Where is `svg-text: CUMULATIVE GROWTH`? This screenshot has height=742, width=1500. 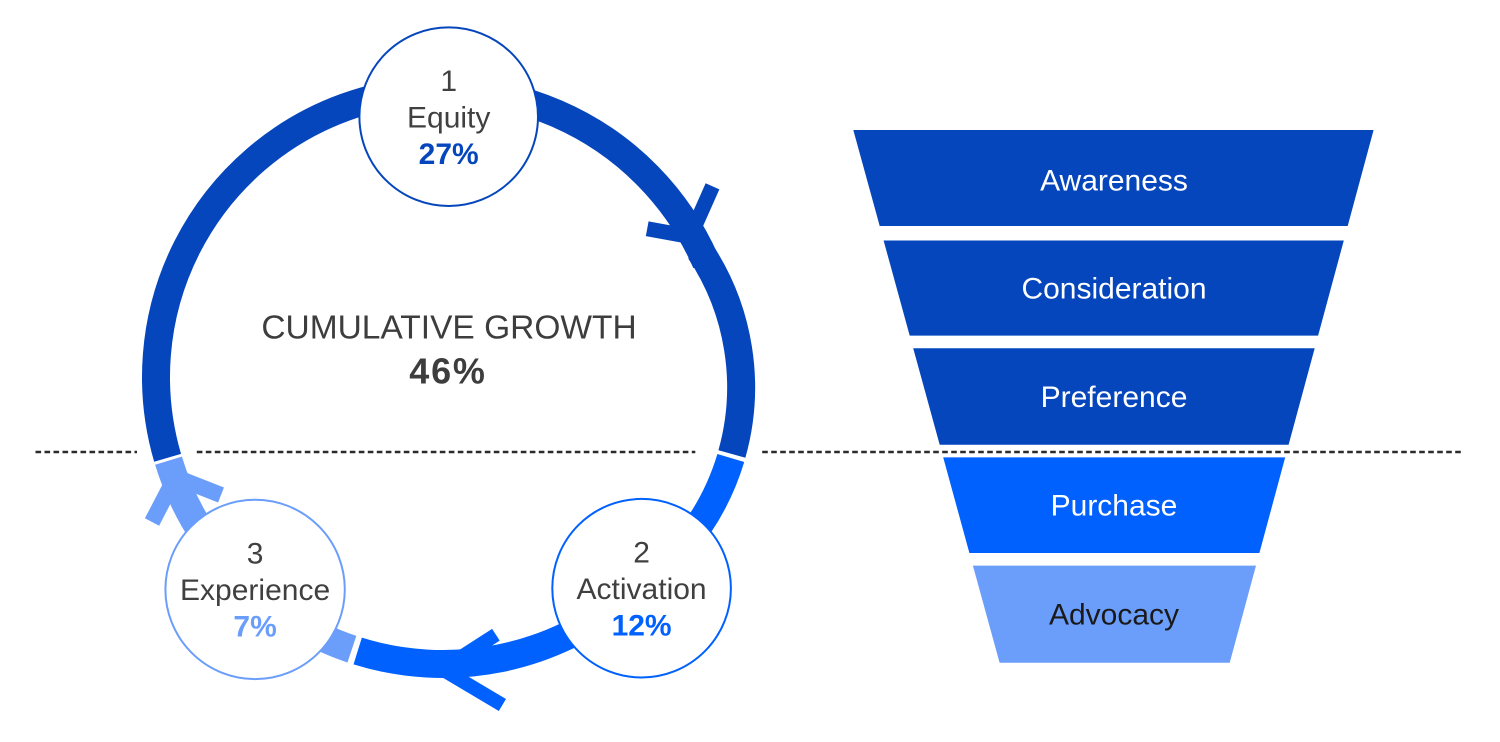 svg-text: CUMULATIVE GROWTH is located at coordinates (448, 328).